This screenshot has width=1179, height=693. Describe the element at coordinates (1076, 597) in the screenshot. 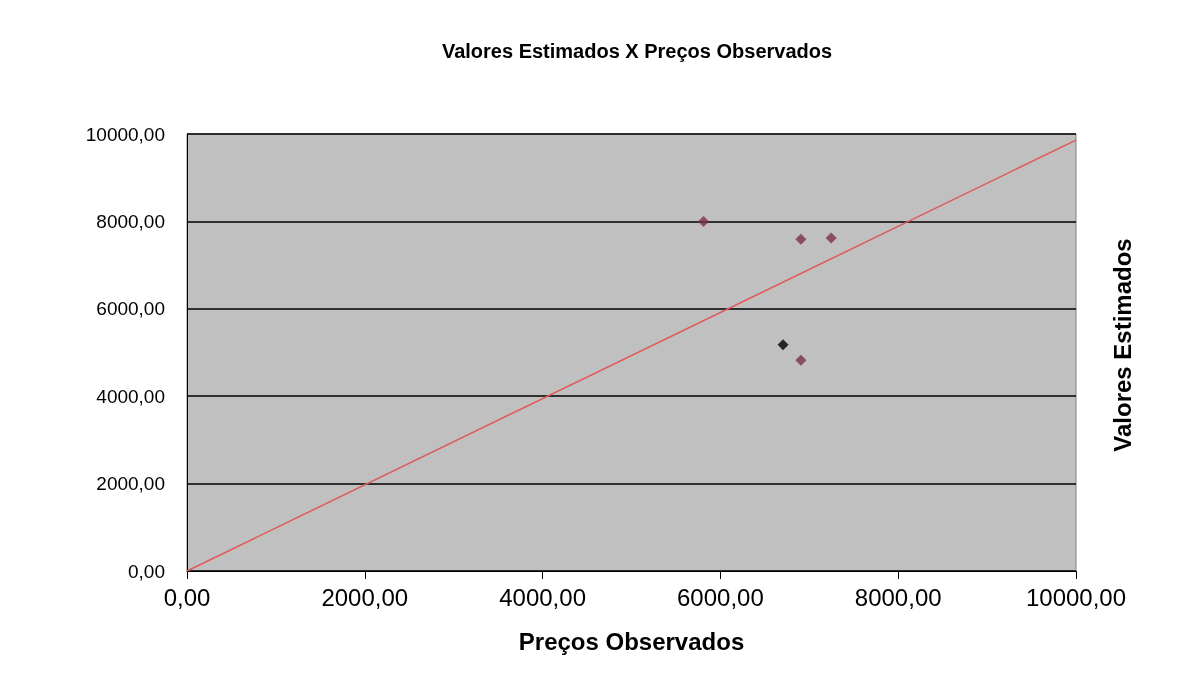

I see `x-tick-label: 10000,00` at that location.